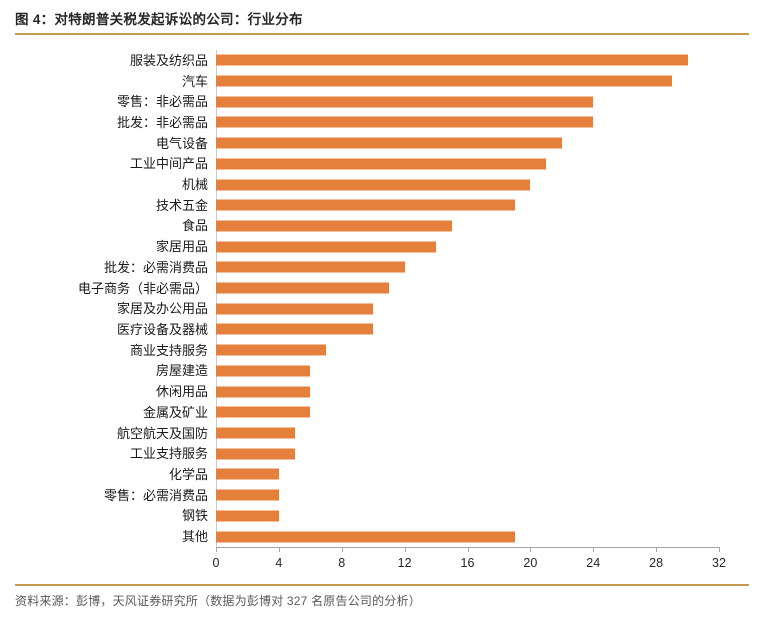 Image resolution: width=764 pixels, height=621 pixels. Describe the element at coordinates (162, 122) in the screenshot. I see `category-label: 批发：非必需品` at that location.